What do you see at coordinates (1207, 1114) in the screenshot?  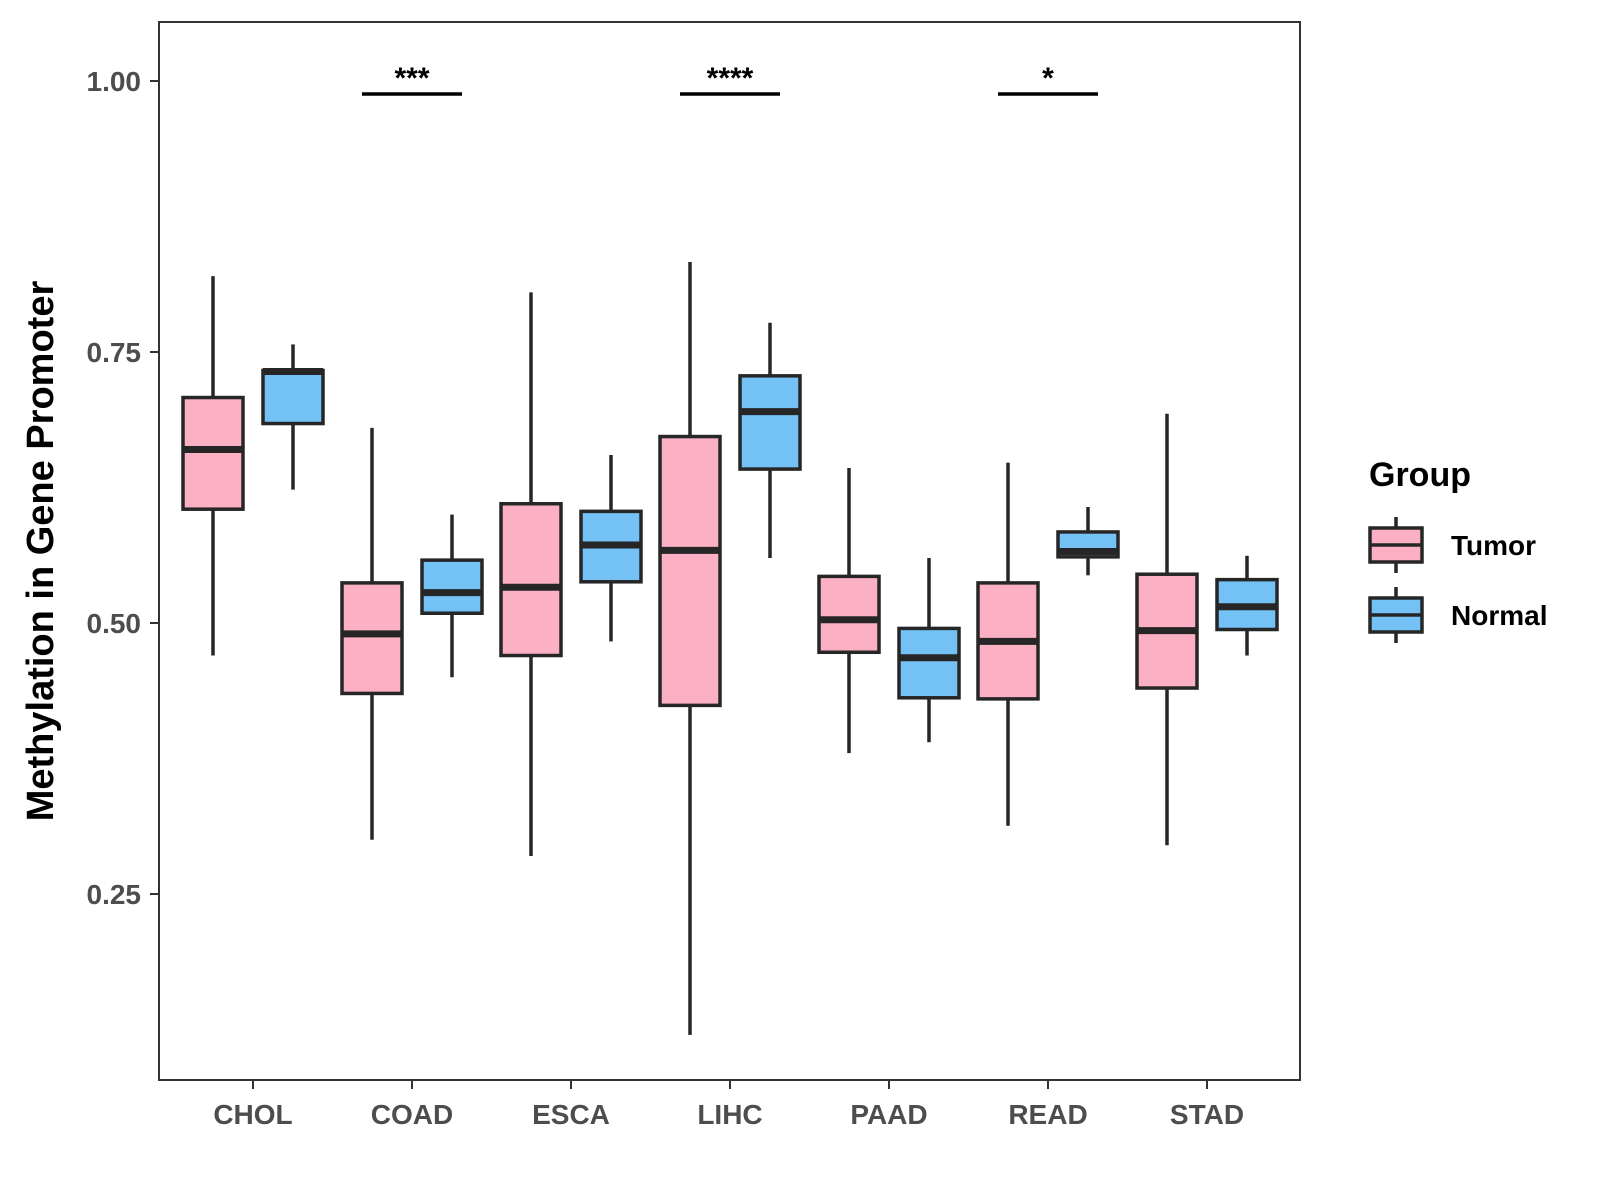 I see `x-tick-label: STAD` at bounding box center [1207, 1114].